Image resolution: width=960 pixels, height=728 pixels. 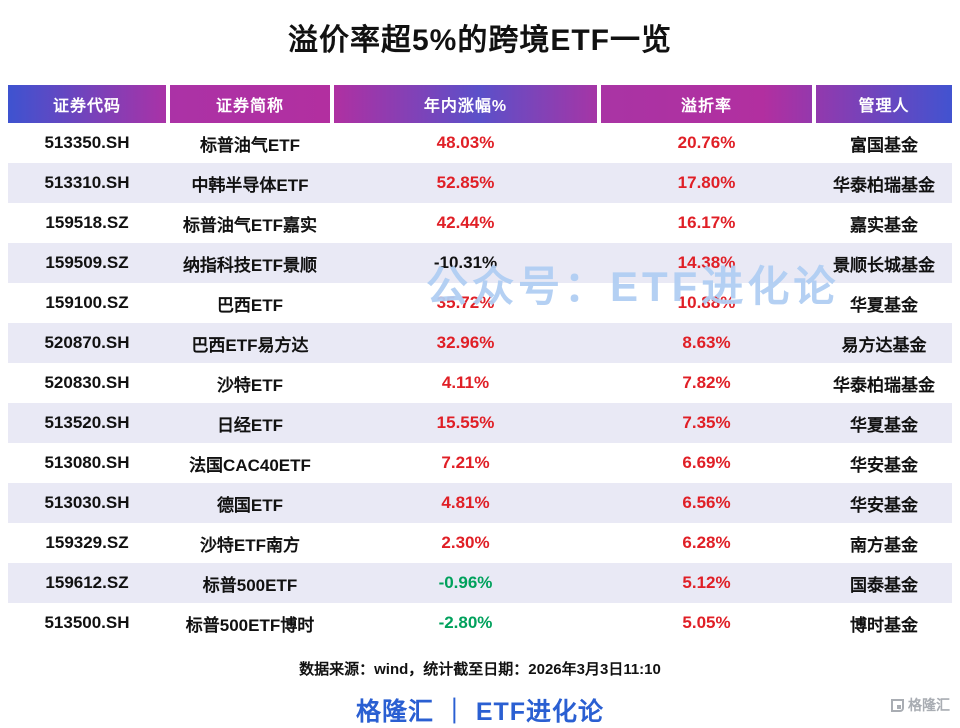 I want to click on cell-security-code: 520870.SH, so click(x=87, y=342).